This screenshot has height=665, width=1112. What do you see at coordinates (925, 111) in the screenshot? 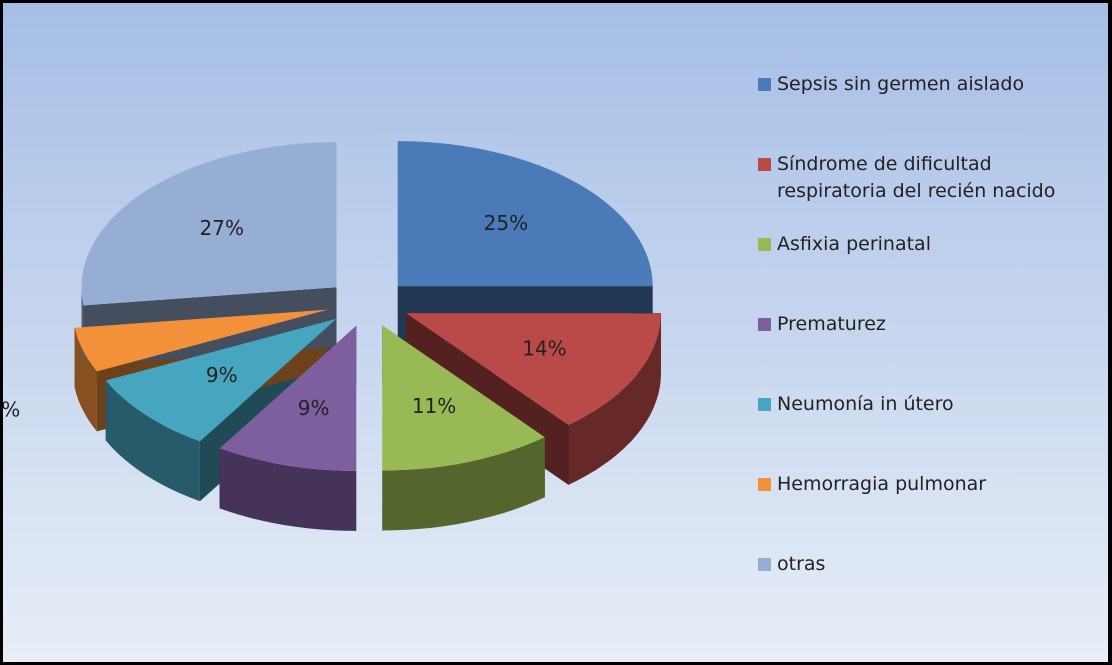
I see `legend-item: Sepsis sin germen aislado` at bounding box center [925, 111].